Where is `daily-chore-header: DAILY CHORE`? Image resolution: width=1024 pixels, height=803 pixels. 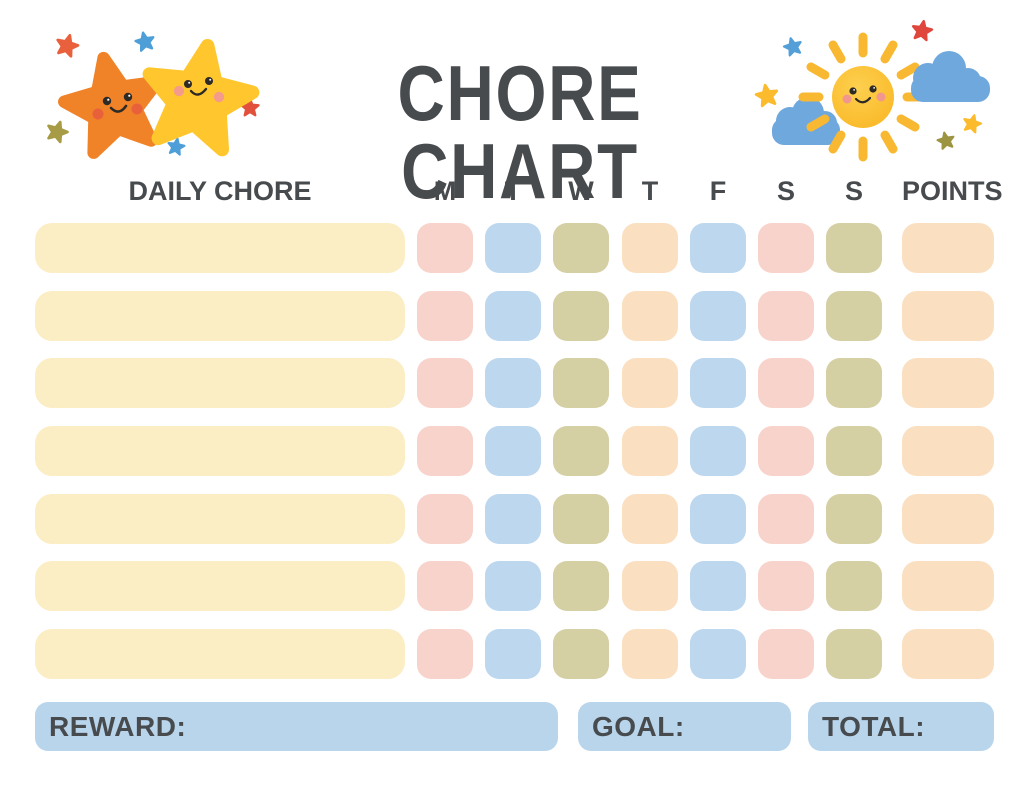 daily-chore-header: DAILY CHORE is located at coordinates (220, 191).